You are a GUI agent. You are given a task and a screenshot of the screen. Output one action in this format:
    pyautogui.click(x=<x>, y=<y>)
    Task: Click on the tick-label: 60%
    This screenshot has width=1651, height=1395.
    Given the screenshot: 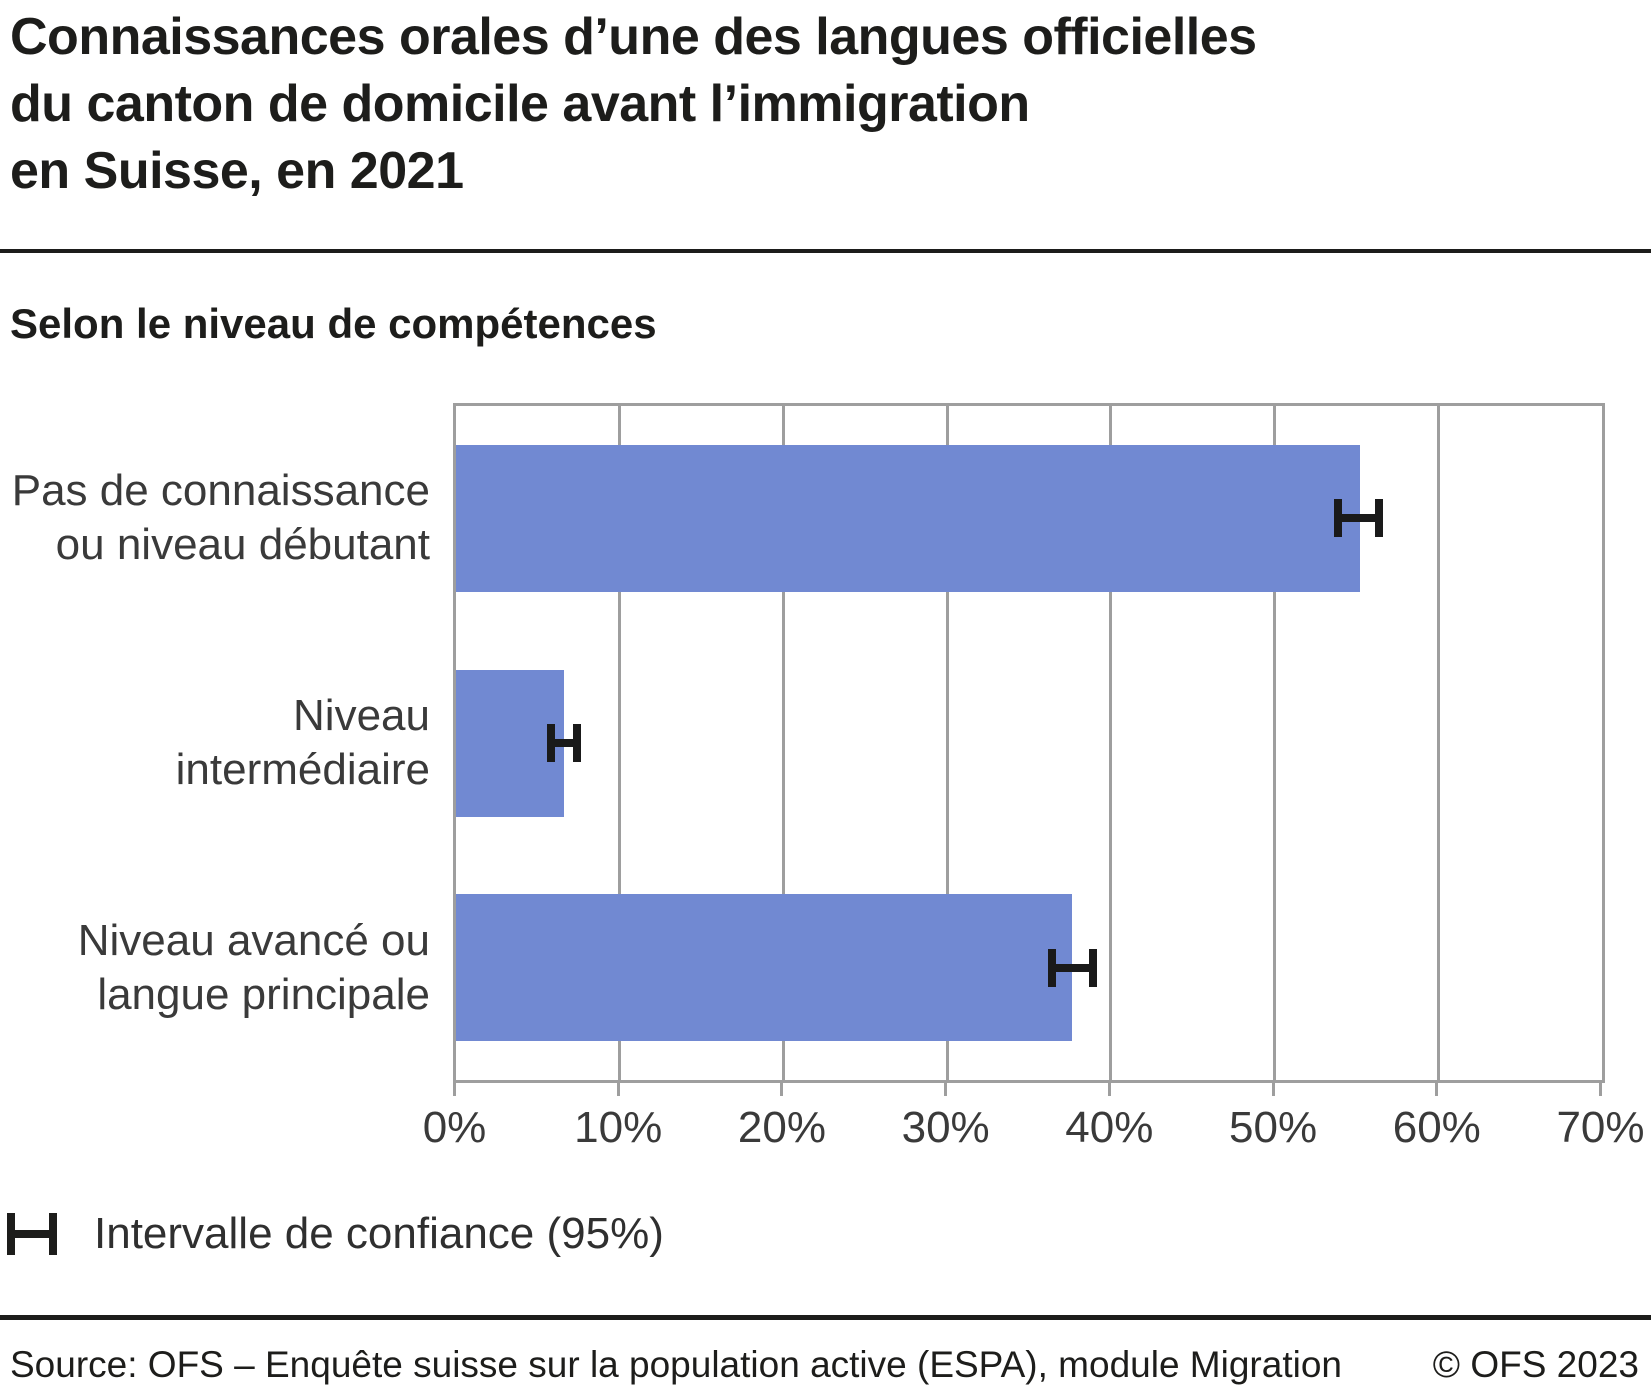 What is the action you would take?
    pyautogui.click(x=1436, y=1127)
    